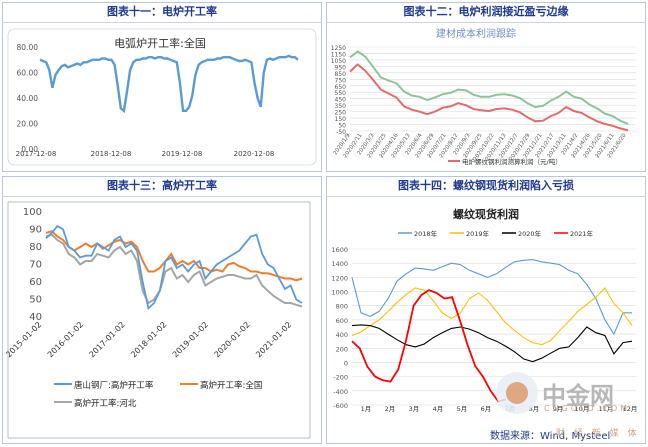  Describe the element at coordinates (162, 185) in the screenshot. I see `header-chart-13: 图表十三：高炉开工率` at that location.